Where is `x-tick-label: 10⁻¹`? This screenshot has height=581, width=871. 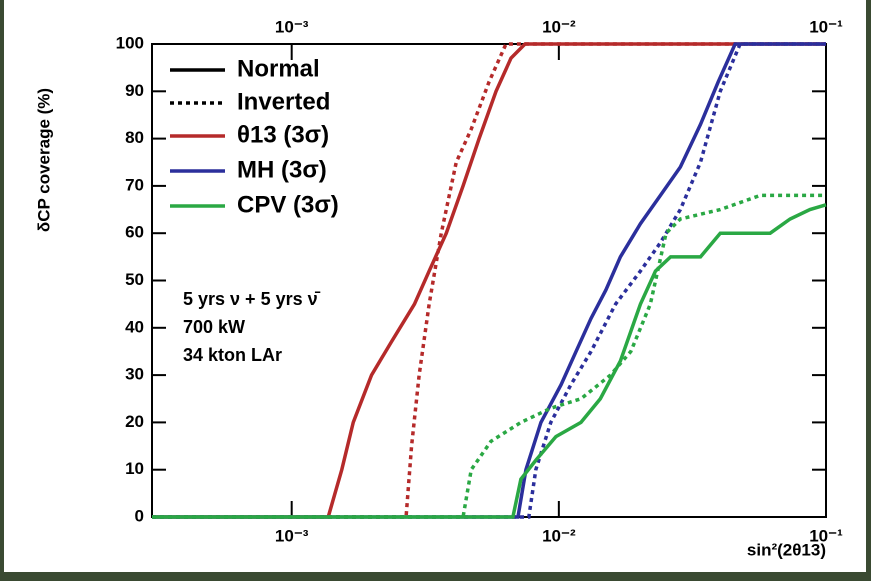
x-tick-label: 10⁻¹ is located at coordinates (826, 535).